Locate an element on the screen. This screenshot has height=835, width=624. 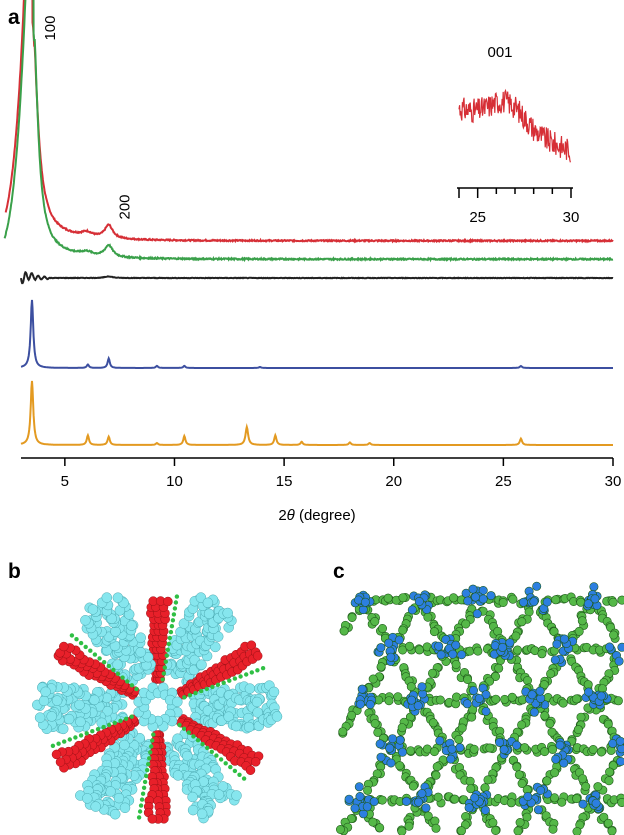
inset-ticks: 25 30 is located at coordinates (518, 207).